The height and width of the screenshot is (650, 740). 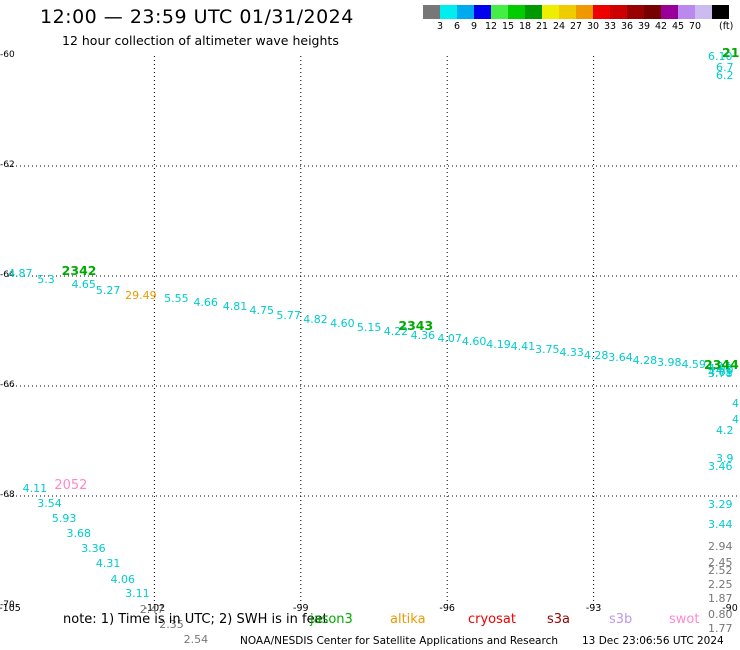 I want to click on color-scale-tick: 33, so click(x=610, y=26).